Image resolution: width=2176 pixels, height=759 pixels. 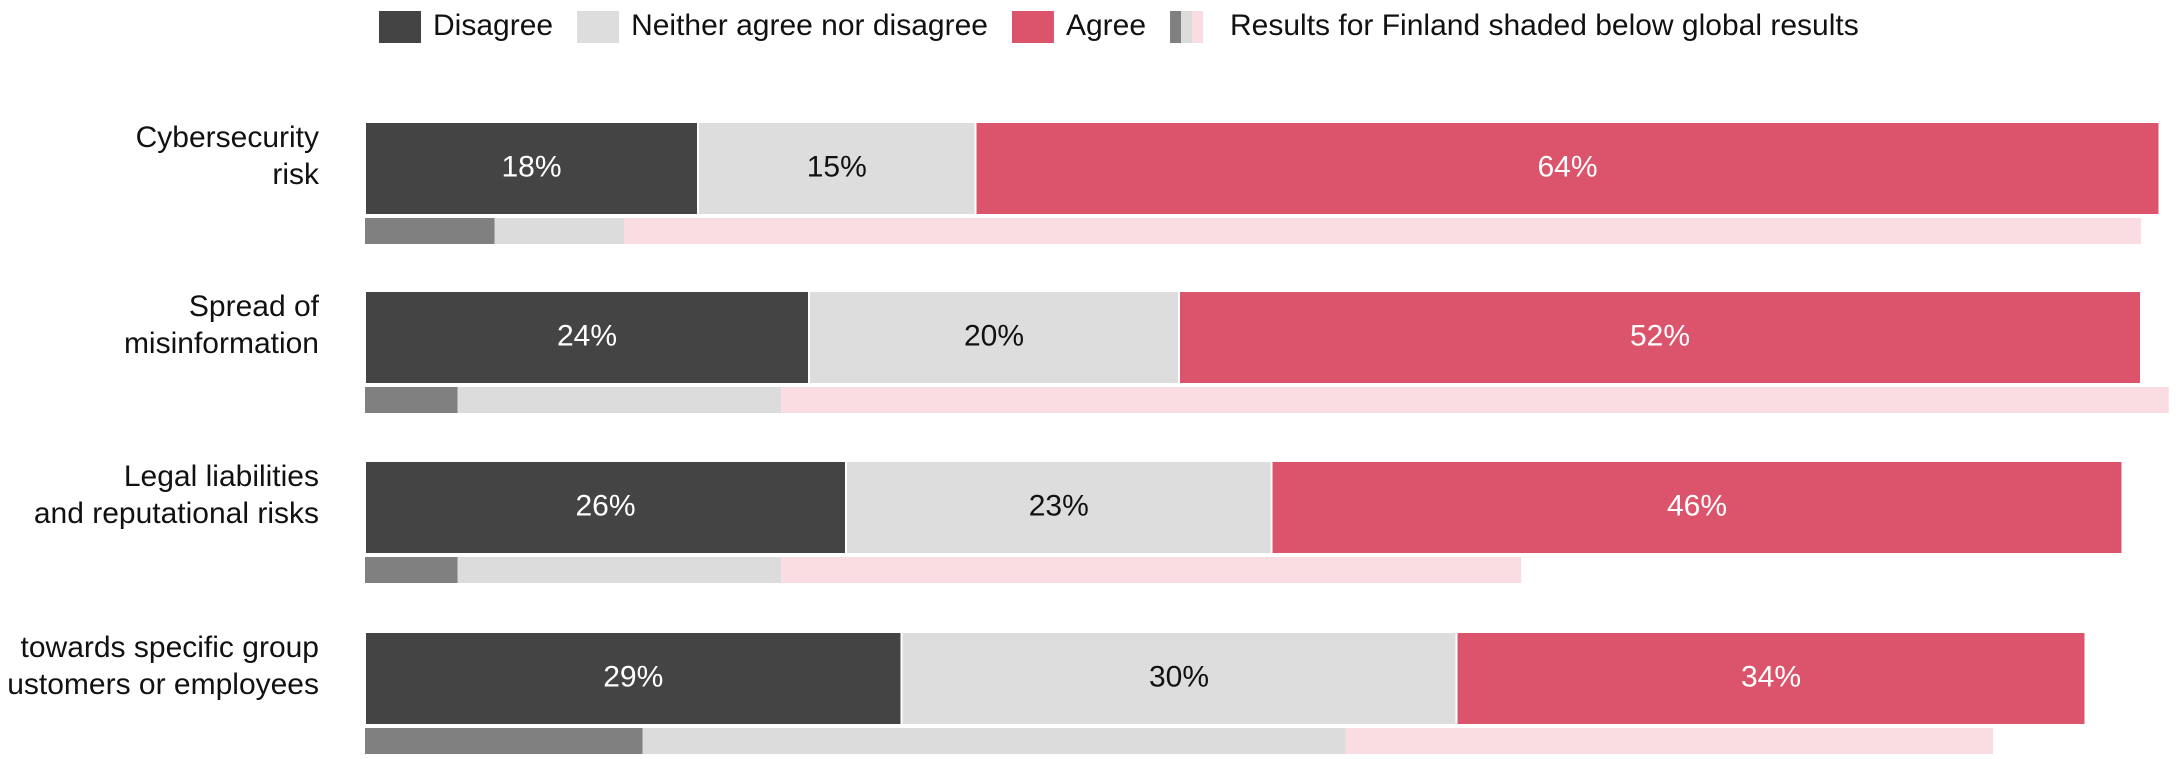 I want to click on value-label: 30%, so click(x=1179, y=676).